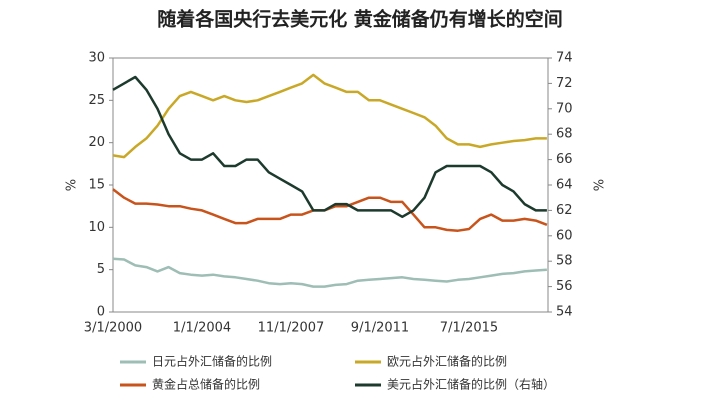 This screenshot has height=405, width=720. I want to click on y-tick-label: 10, so click(96, 227).